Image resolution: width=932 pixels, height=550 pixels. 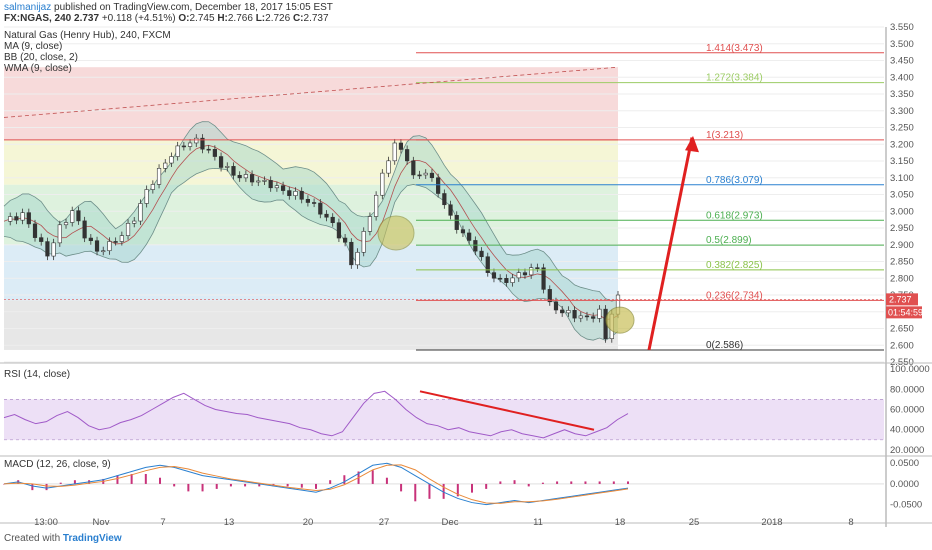 I want to click on x-tick-label: 13, so click(x=229, y=522).